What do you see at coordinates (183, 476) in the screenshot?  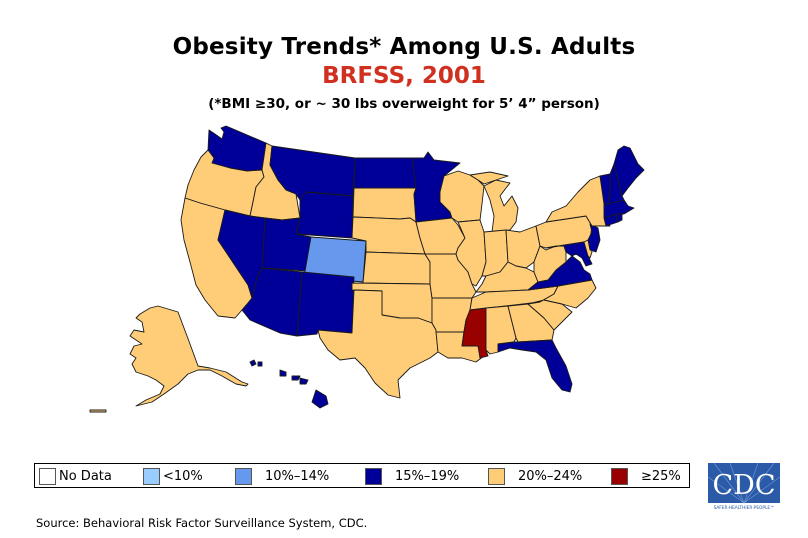 I see `legend-label: <10%` at bounding box center [183, 476].